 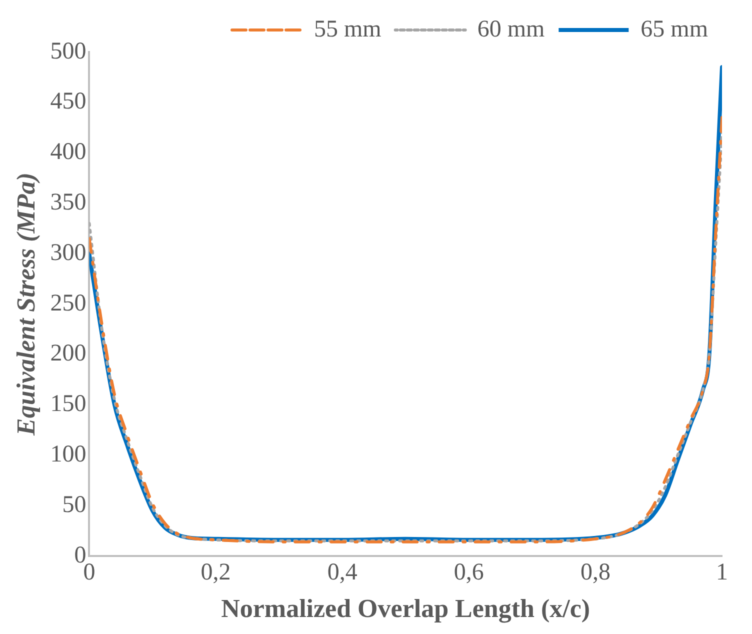 I want to click on x-tick-label: 0,2, so click(x=215, y=573).